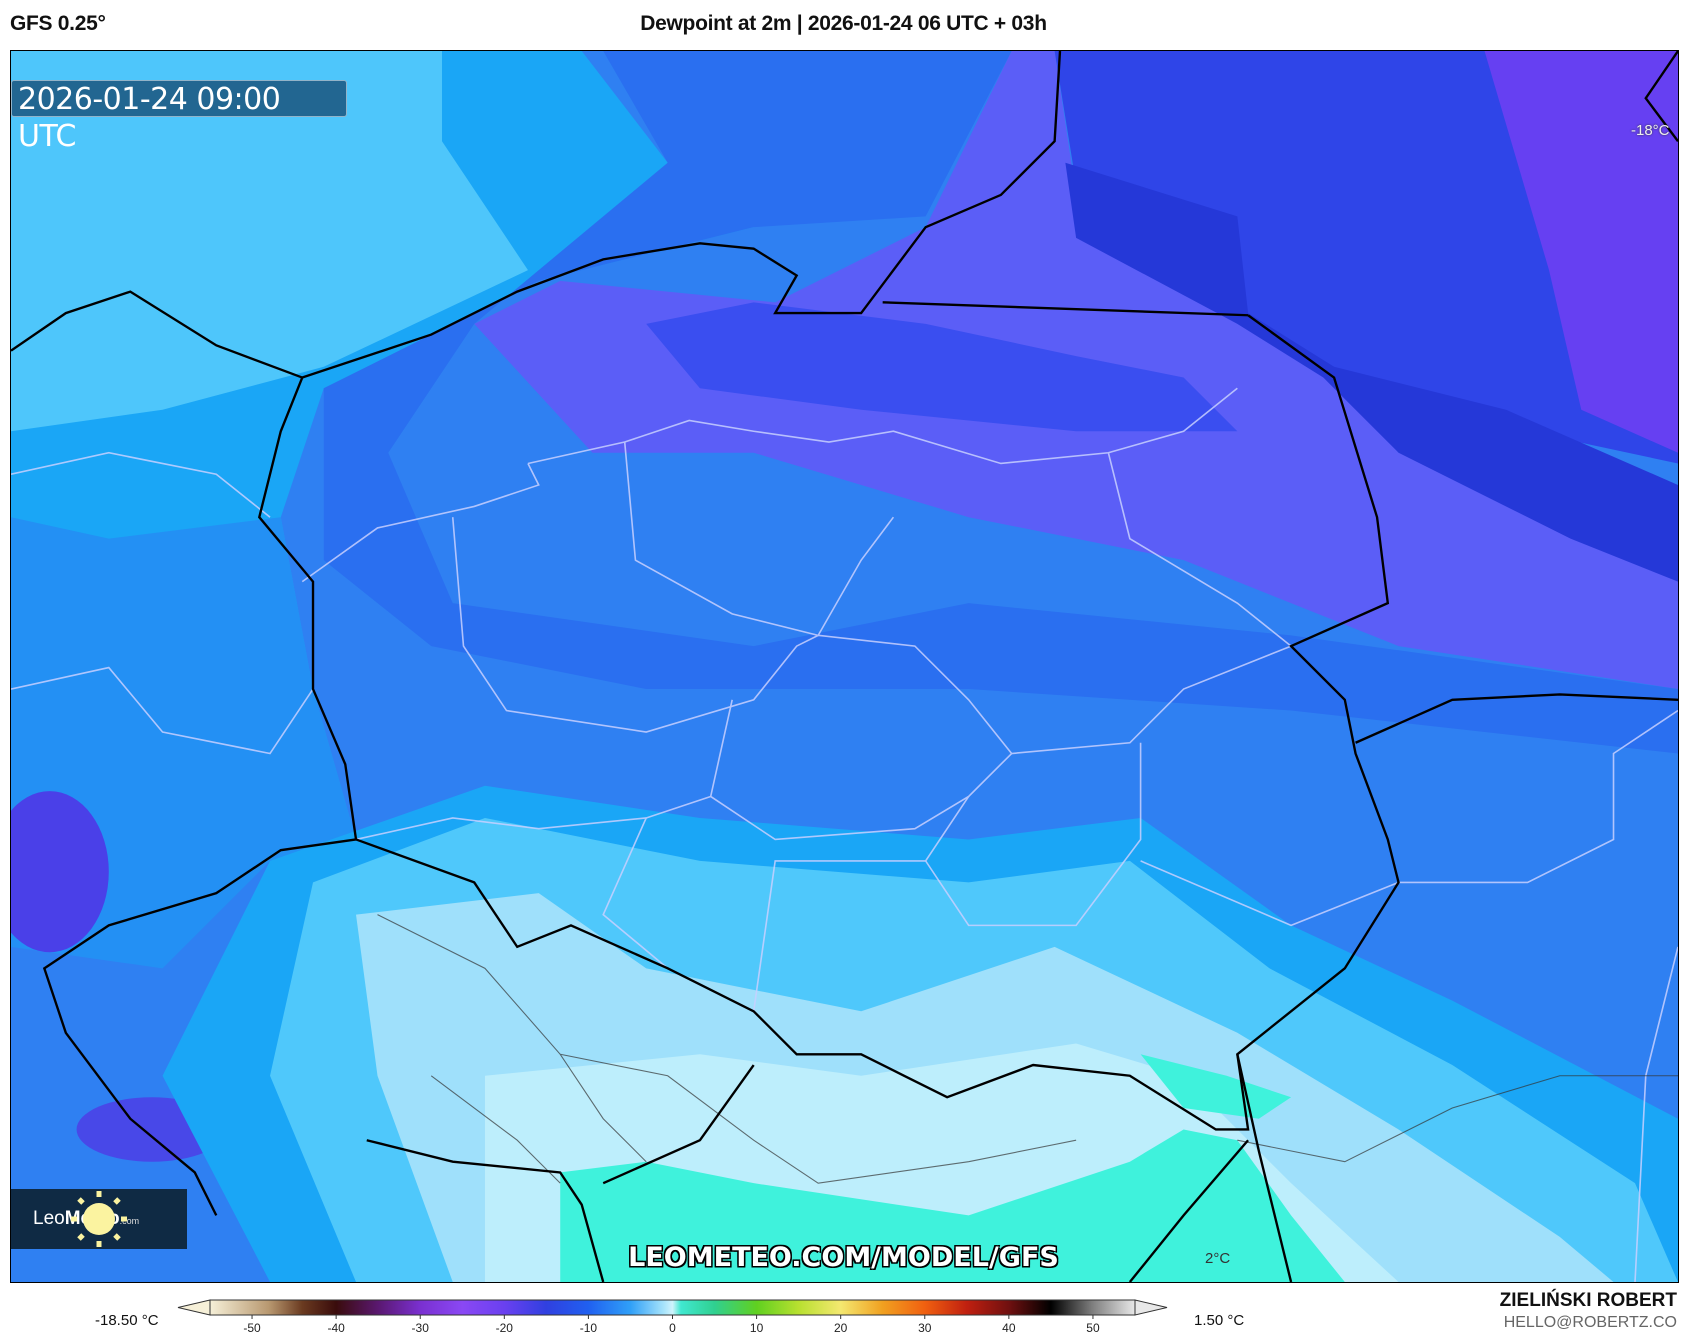 This screenshot has height=1338, width=1687. I want to click on colorbar-tick-label: 0, so click(672, 1328).